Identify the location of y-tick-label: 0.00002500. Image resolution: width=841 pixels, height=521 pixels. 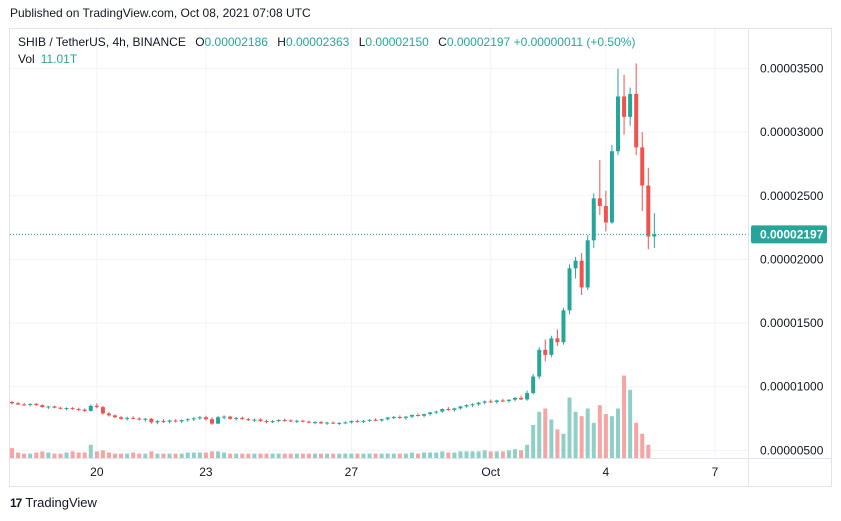
(792, 196).